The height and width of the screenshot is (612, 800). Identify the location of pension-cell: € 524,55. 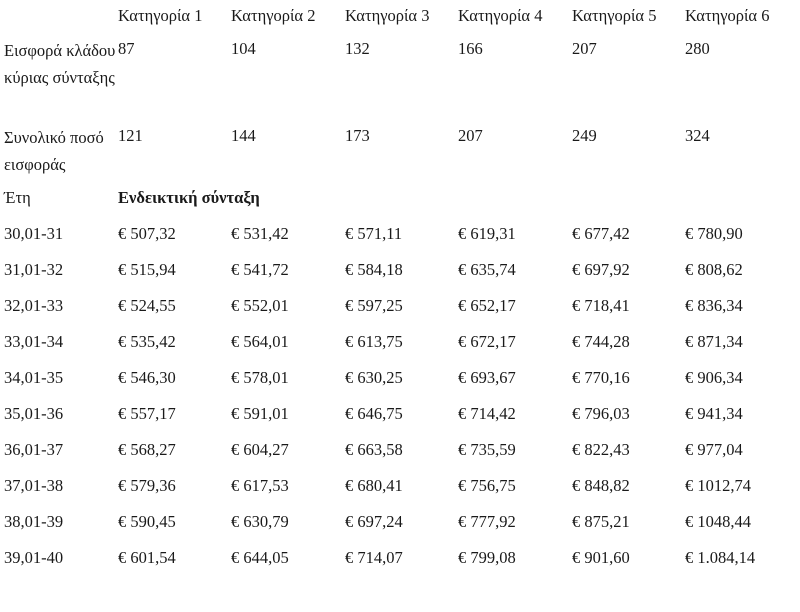
(147, 305).